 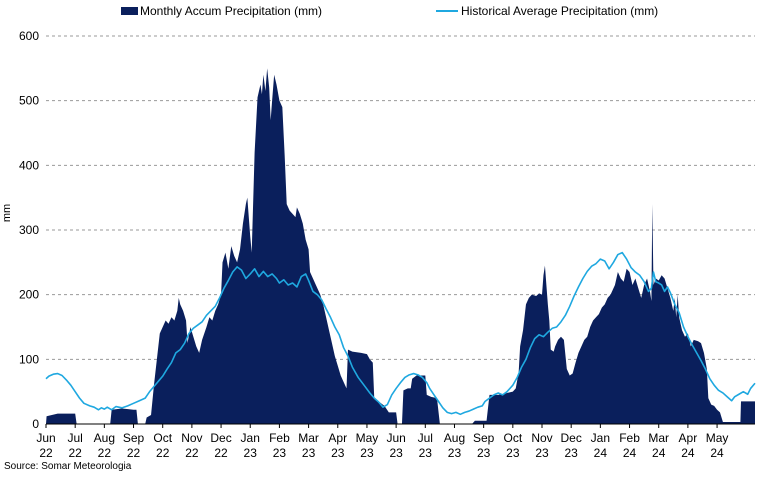 What do you see at coordinates (308, 438) in the screenshot?
I see `x-tick-label-month-9: Mar` at bounding box center [308, 438].